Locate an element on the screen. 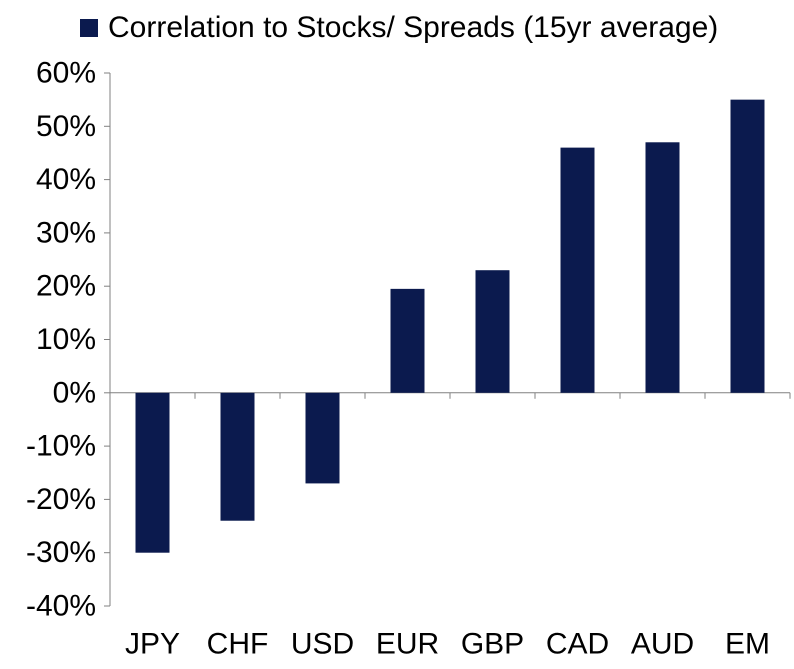  bar-eur is located at coordinates (407, 340).